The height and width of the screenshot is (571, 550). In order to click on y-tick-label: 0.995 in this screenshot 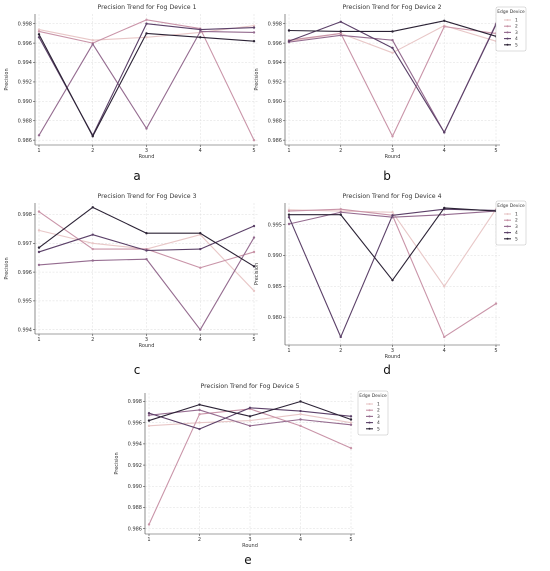, I will do `click(25, 302)`.